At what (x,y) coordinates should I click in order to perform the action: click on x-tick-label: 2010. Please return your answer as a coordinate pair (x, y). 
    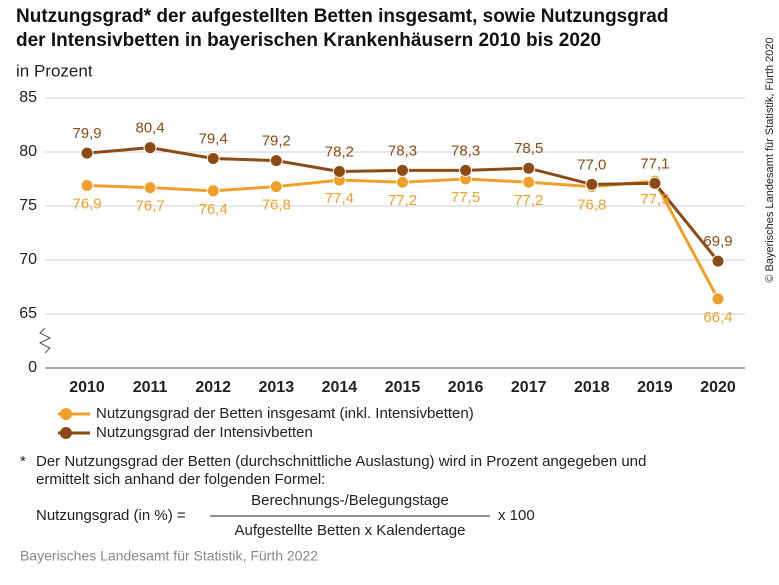
    Looking at the image, I should click on (87, 387).